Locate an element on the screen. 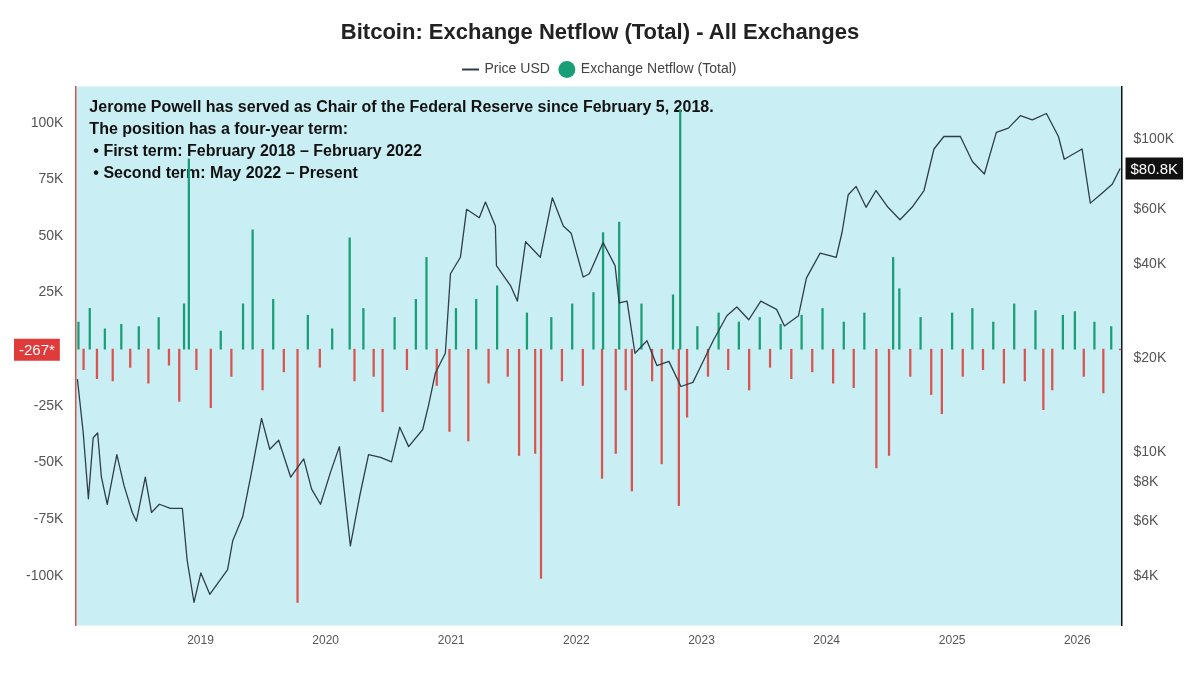  y-tick-label: 75K is located at coordinates (51, 178).